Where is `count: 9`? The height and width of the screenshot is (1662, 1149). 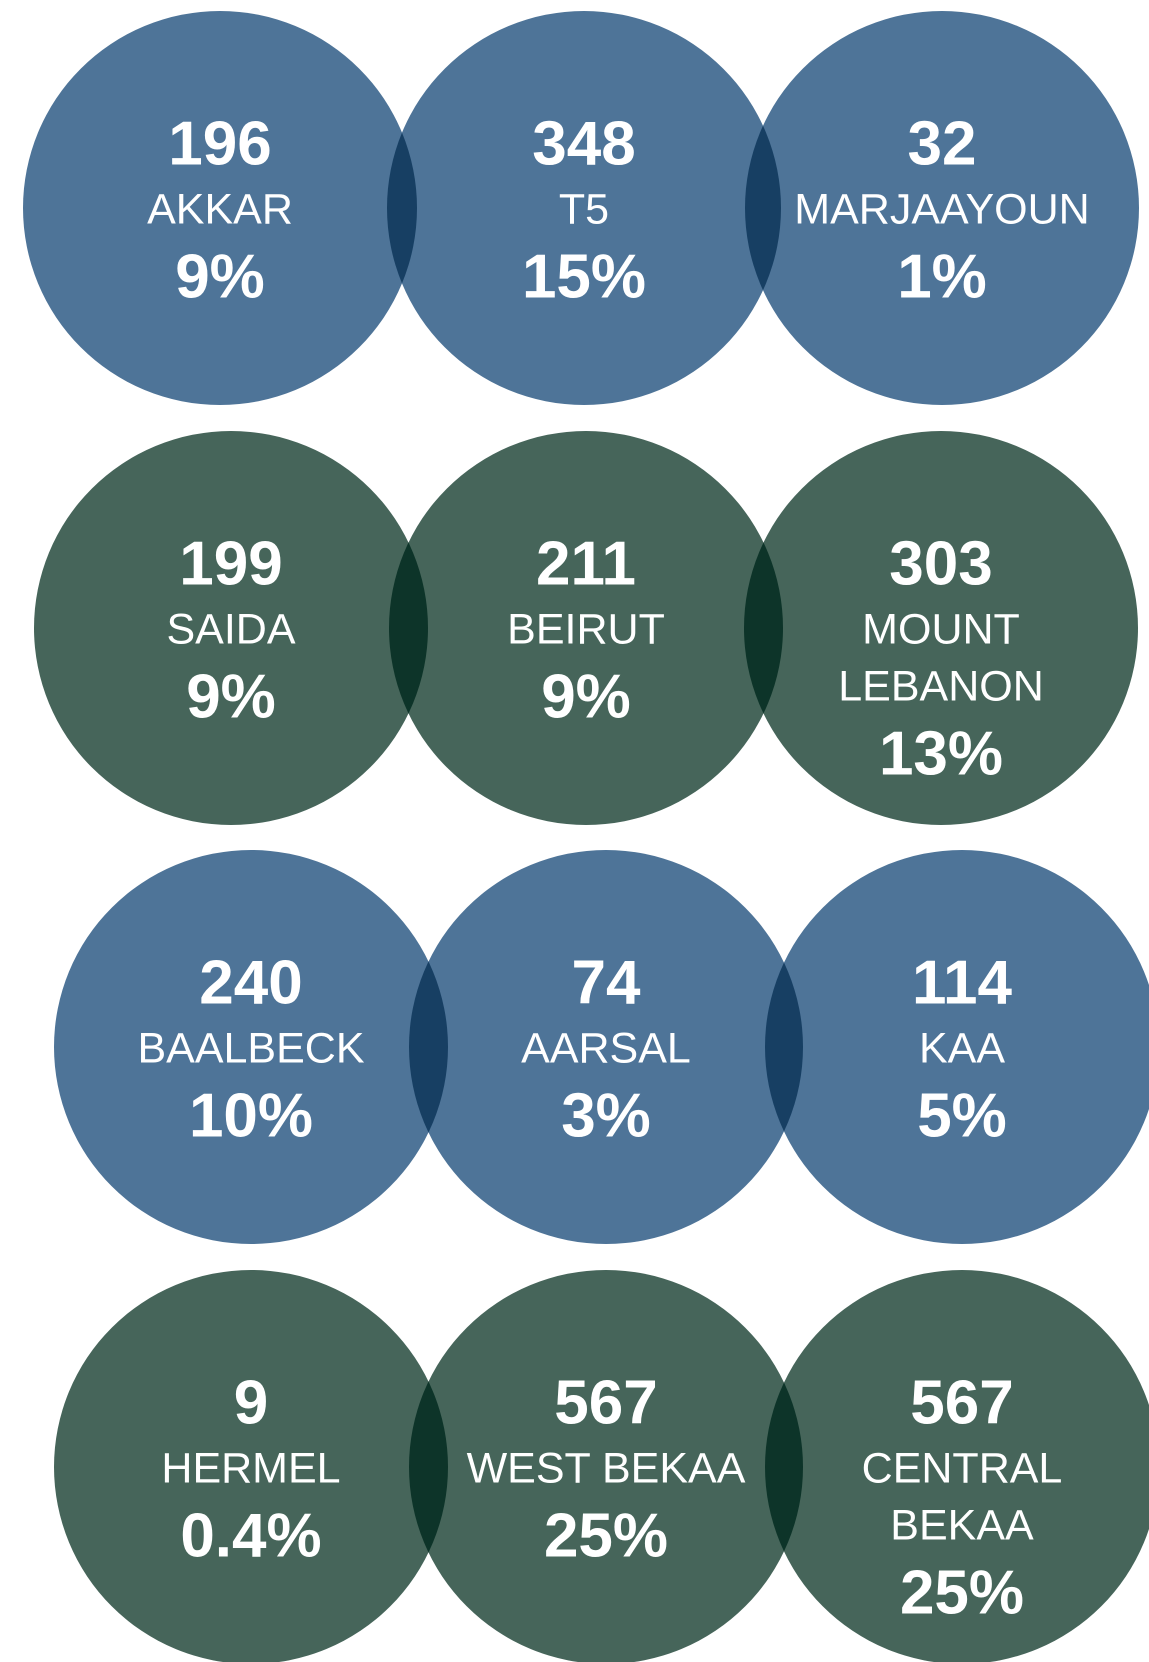
count: 9 is located at coordinates (251, 1402).